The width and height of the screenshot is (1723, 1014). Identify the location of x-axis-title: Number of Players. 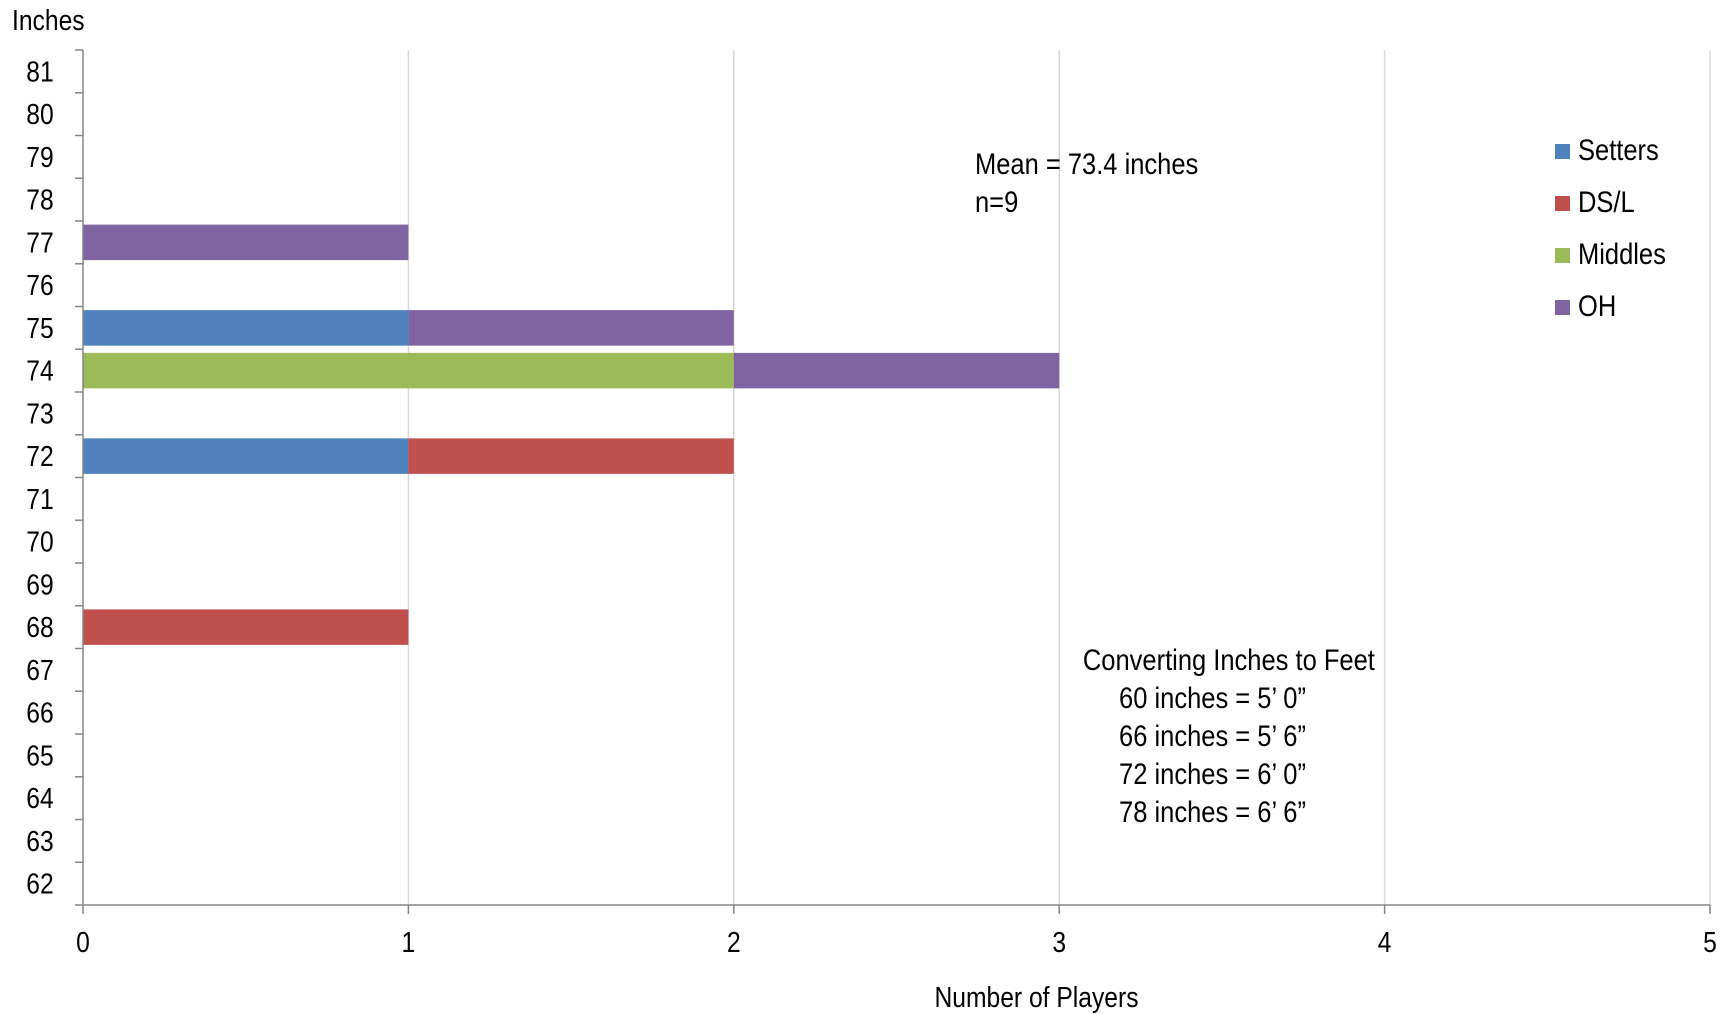
(1036, 997).